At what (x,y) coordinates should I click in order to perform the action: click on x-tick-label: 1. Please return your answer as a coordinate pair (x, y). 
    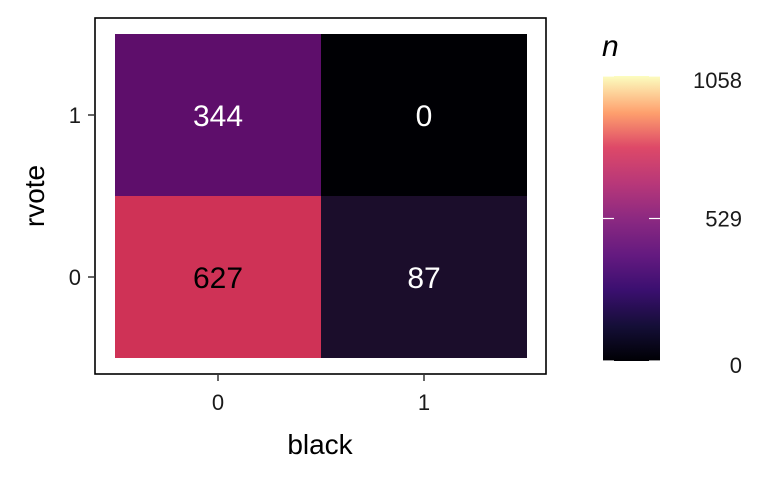
    Looking at the image, I should click on (424, 402).